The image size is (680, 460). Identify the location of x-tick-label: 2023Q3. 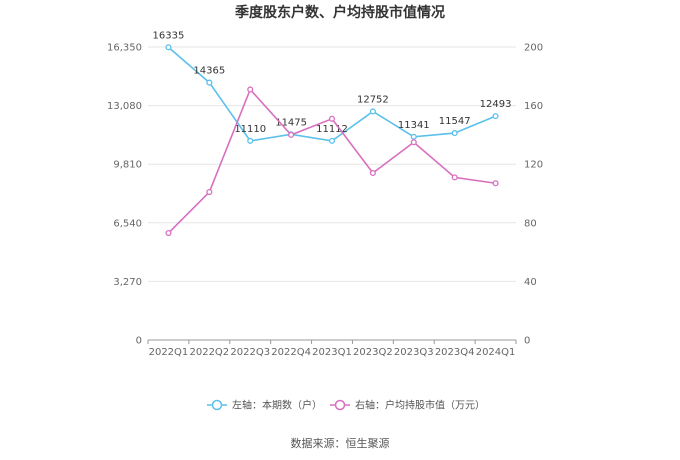
(414, 352).